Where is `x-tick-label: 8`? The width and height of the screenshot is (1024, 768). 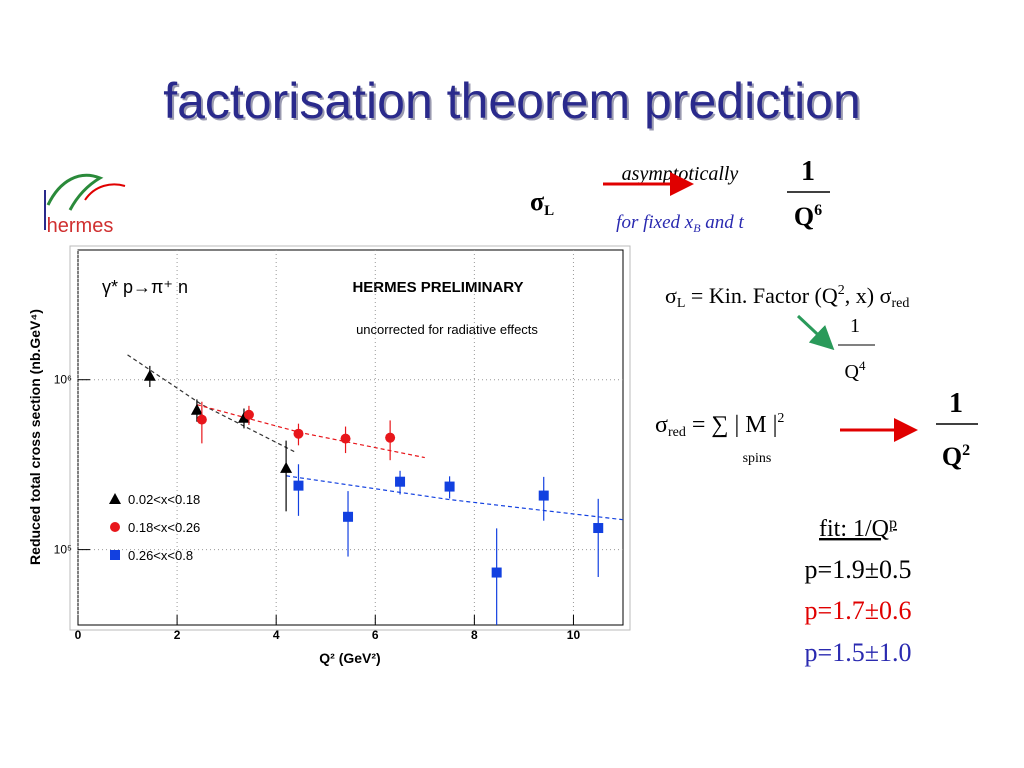
x-tick-label: 8 is located at coordinates (474, 635).